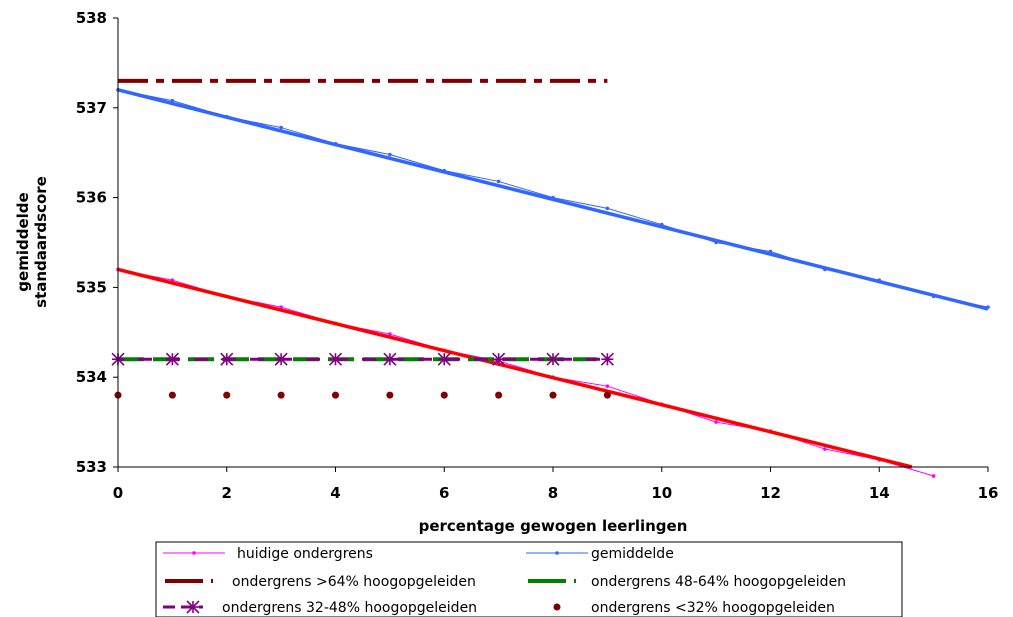 Image resolution: width=1013 pixels, height=617 pixels. What do you see at coordinates (718, 582) in the screenshot?
I see `legend-label: ondergrens 48-64% hoogopgeleiden` at bounding box center [718, 582].